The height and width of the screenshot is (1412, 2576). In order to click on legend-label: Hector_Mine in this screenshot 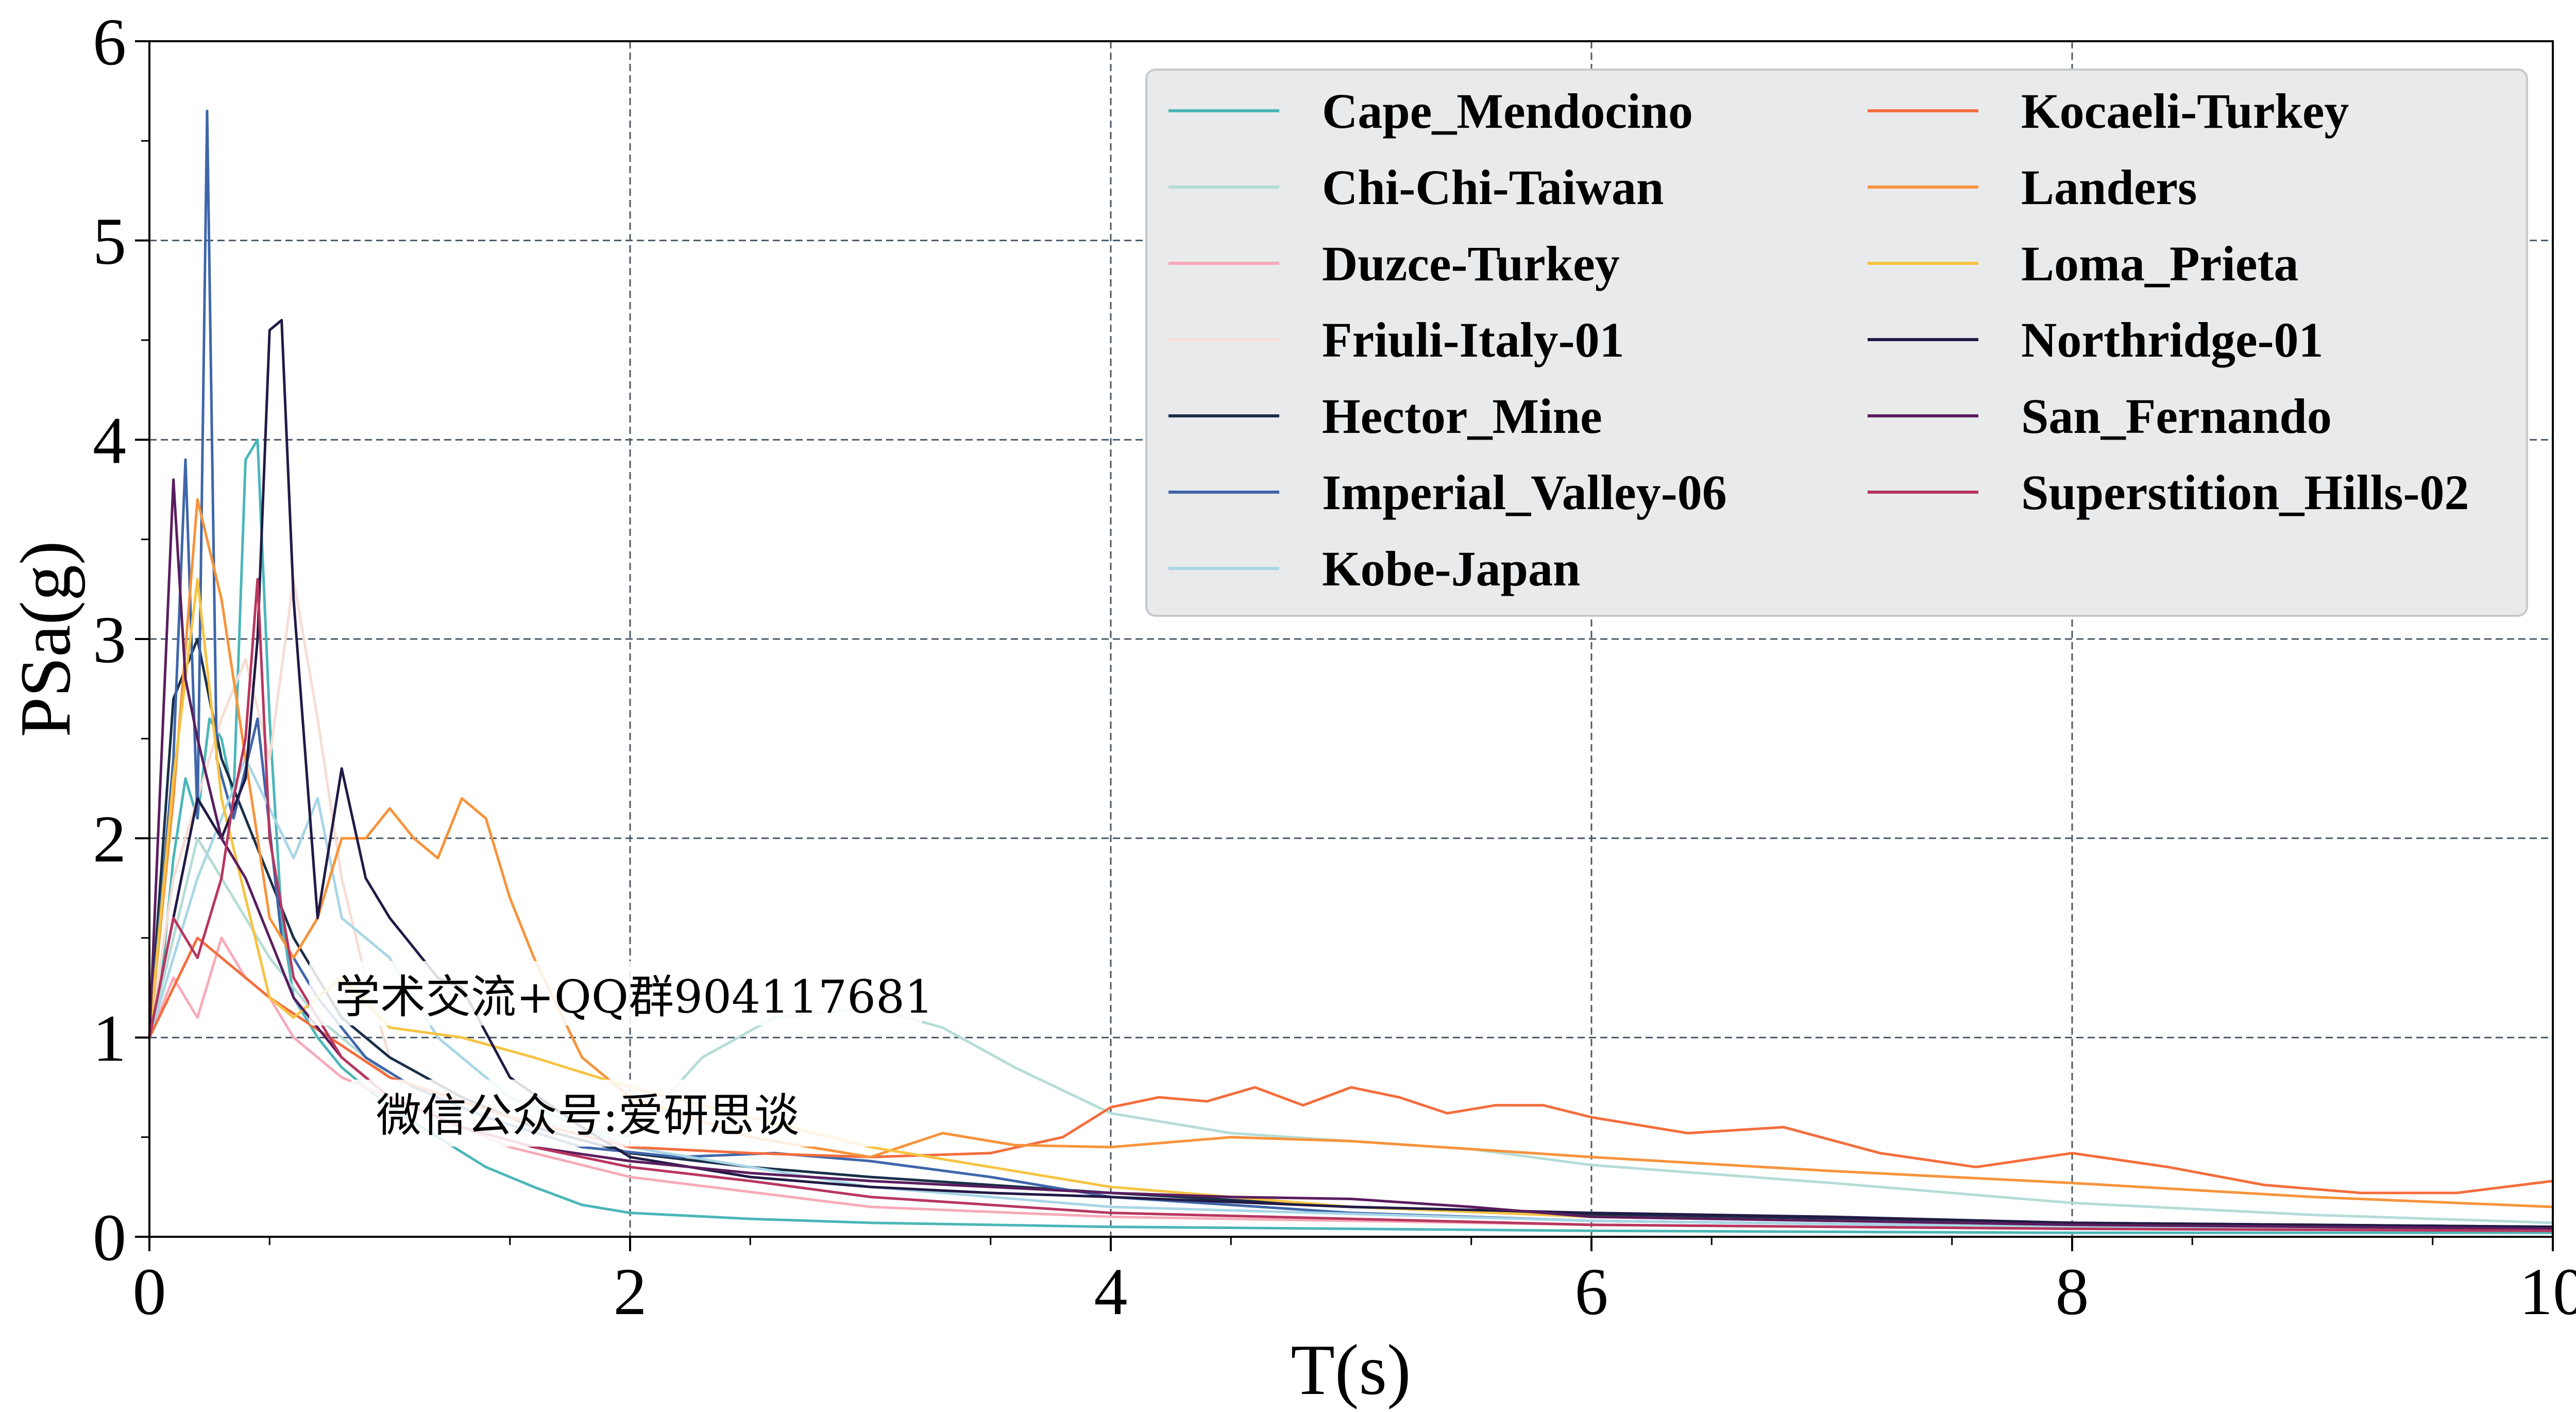, I will do `click(1462, 416)`.